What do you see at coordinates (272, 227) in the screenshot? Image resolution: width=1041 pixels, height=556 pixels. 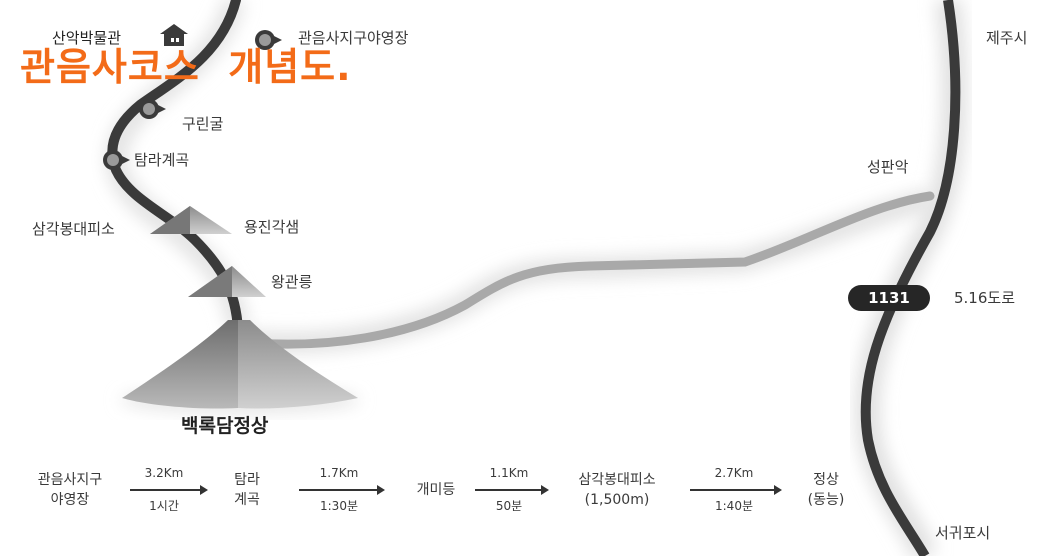 I see `label-yongjin-spring: 용진각샘` at bounding box center [272, 227].